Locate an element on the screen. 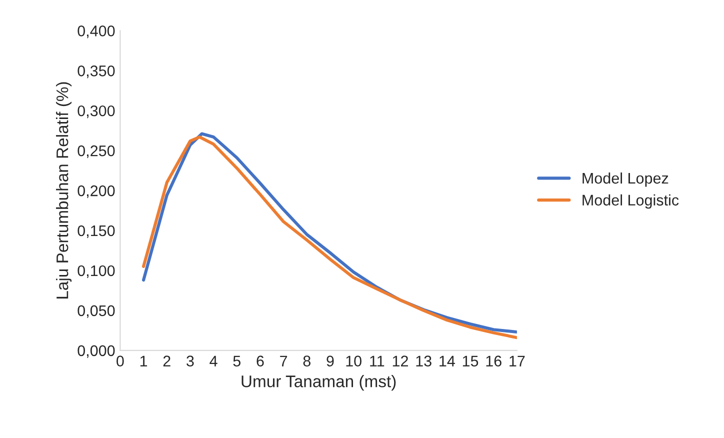 The image size is (724, 438). x-tick-label: 0 is located at coordinates (120, 361).